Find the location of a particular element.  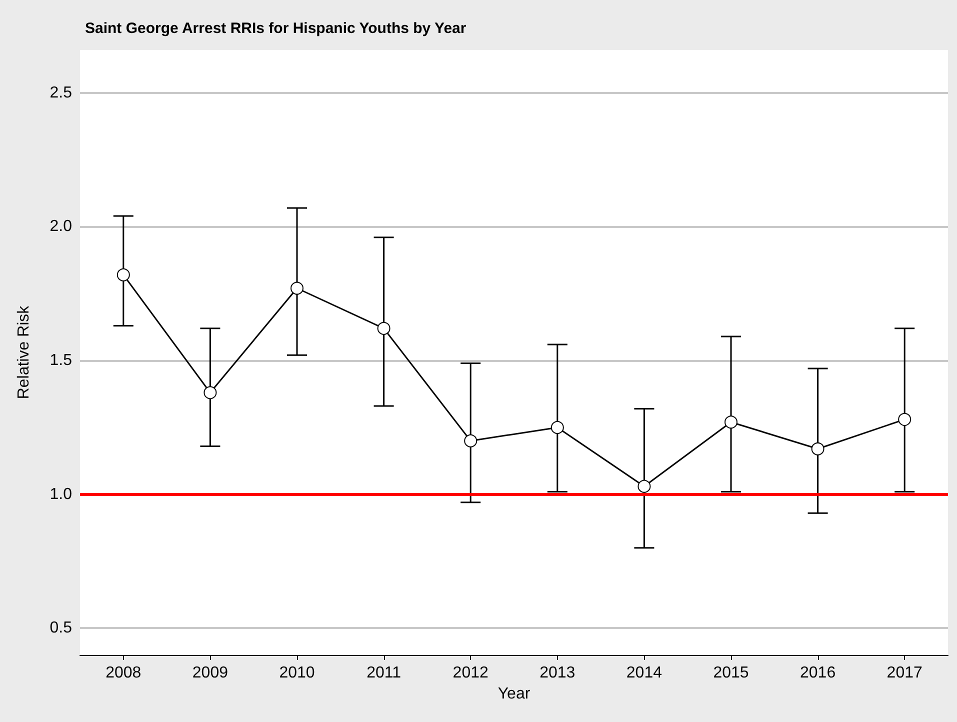

x-tick-label: 2012 is located at coordinates (470, 673).